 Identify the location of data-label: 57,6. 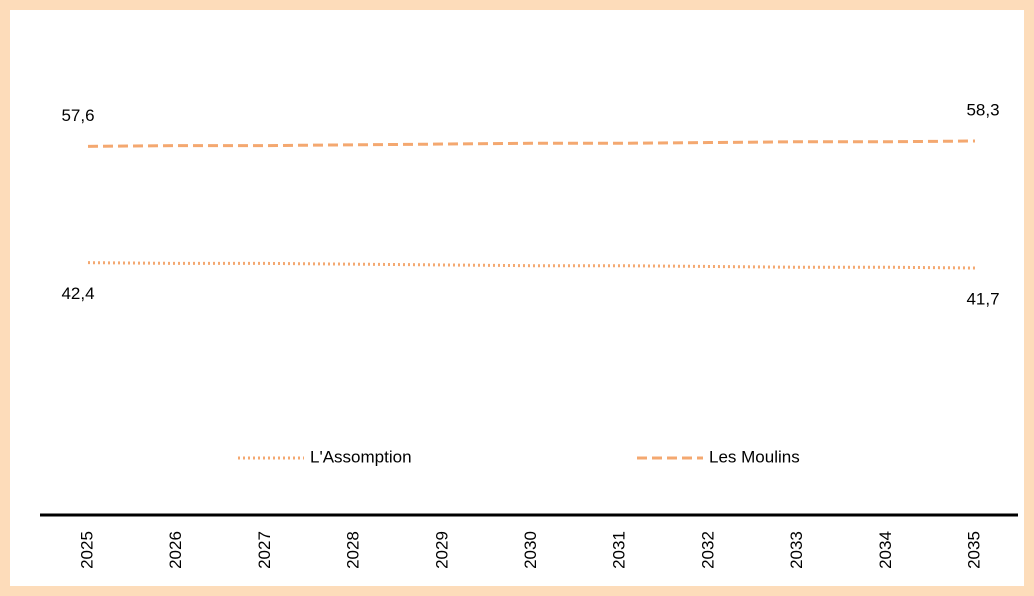
(77, 115).